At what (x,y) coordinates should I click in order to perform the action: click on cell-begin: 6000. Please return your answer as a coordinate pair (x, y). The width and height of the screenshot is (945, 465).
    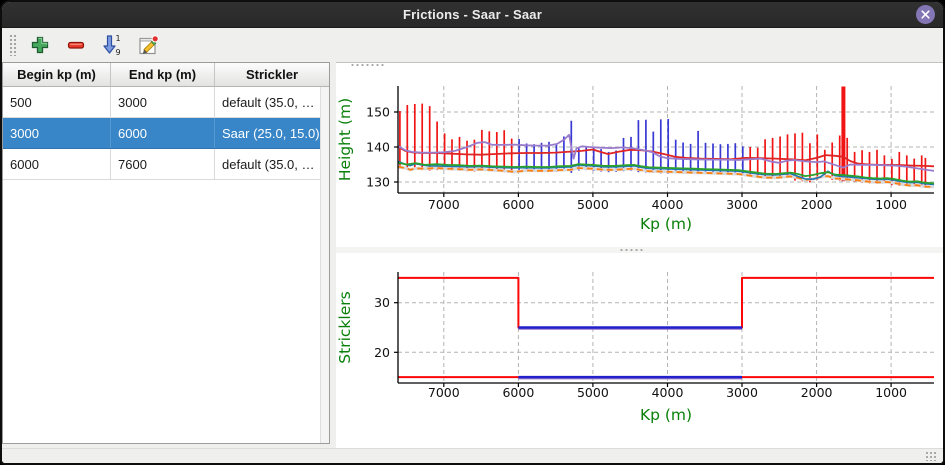
    Looking at the image, I should click on (57, 164).